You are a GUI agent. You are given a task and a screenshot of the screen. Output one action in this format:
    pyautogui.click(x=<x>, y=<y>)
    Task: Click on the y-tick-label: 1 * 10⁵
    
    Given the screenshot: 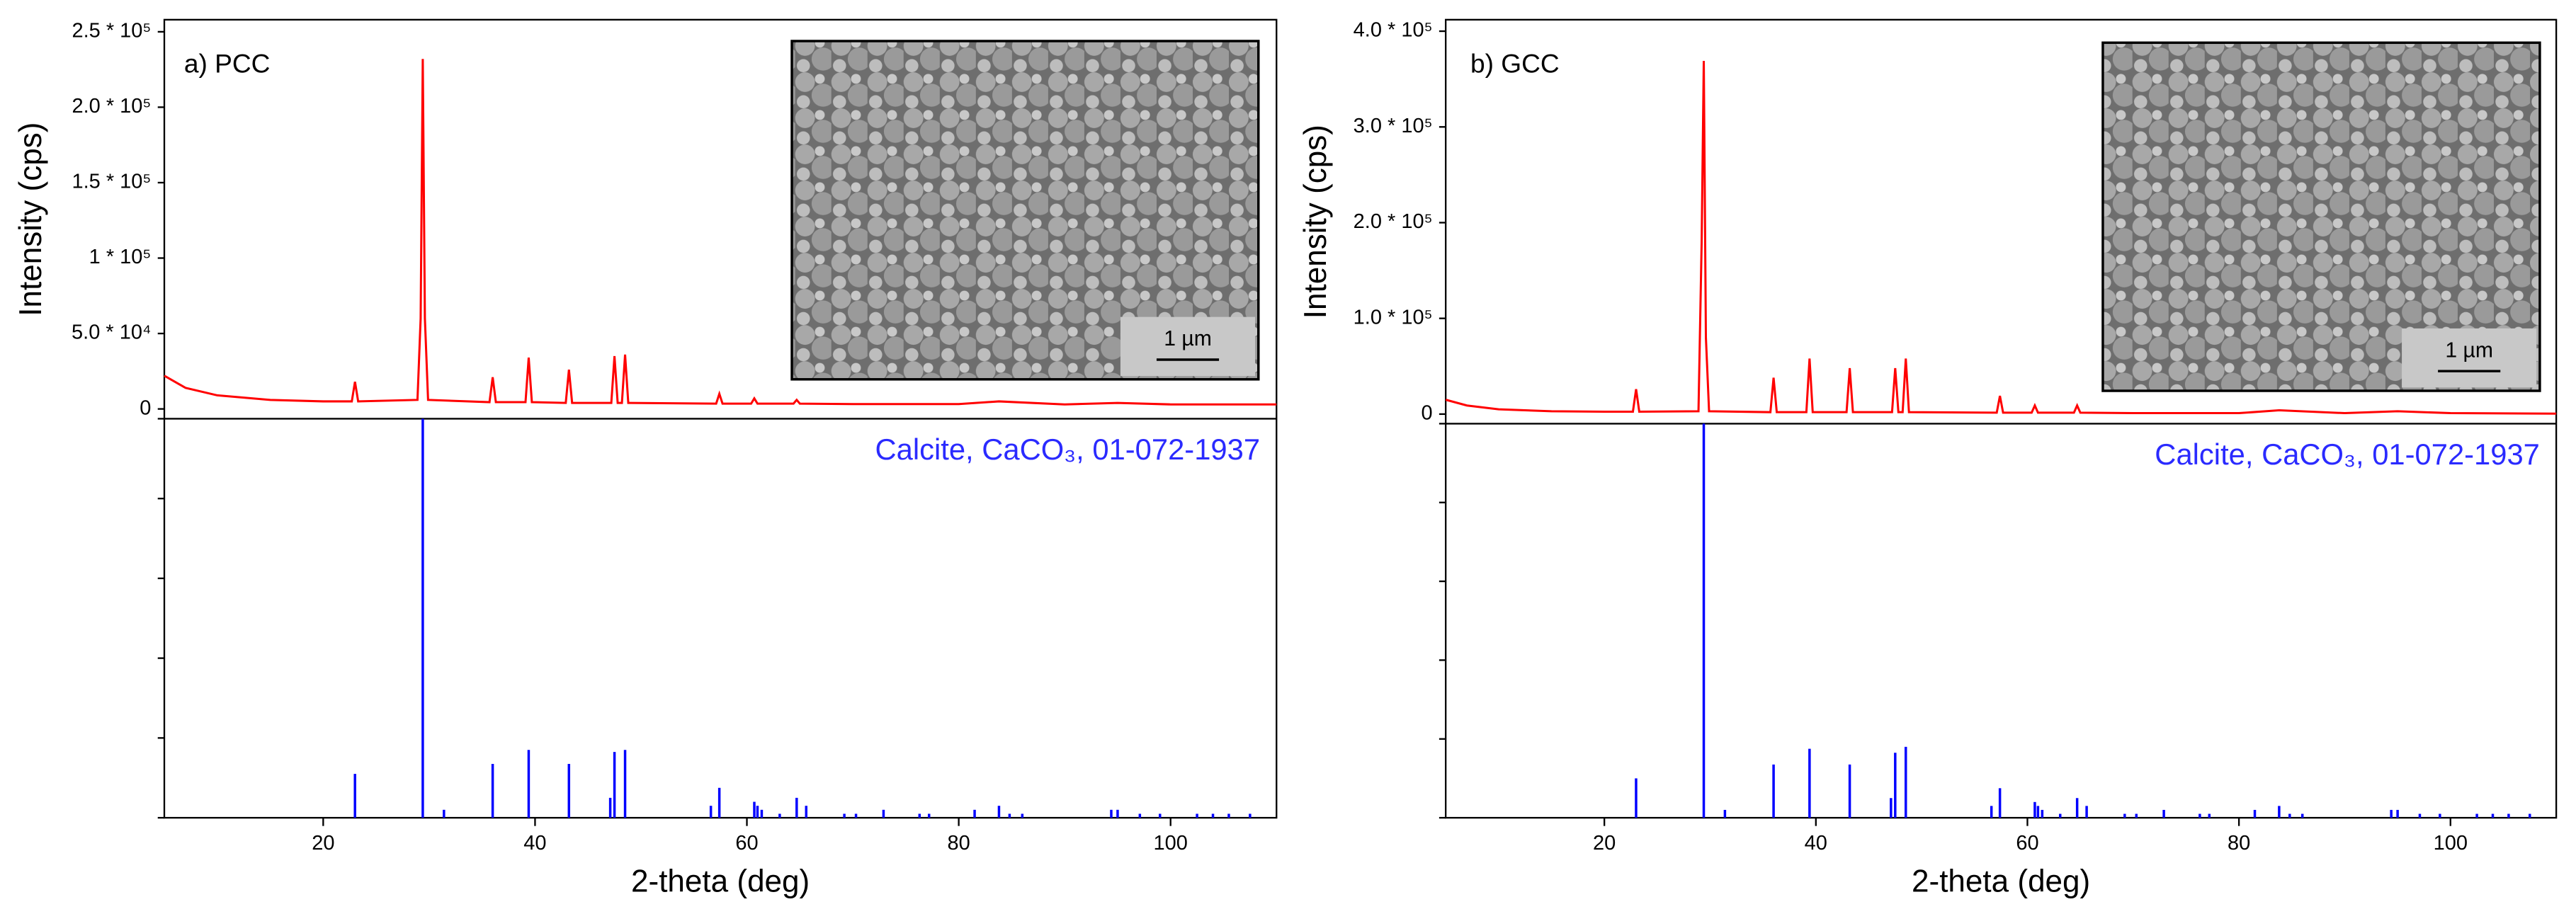 What is the action you would take?
    pyautogui.click(x=120, y=257)
    